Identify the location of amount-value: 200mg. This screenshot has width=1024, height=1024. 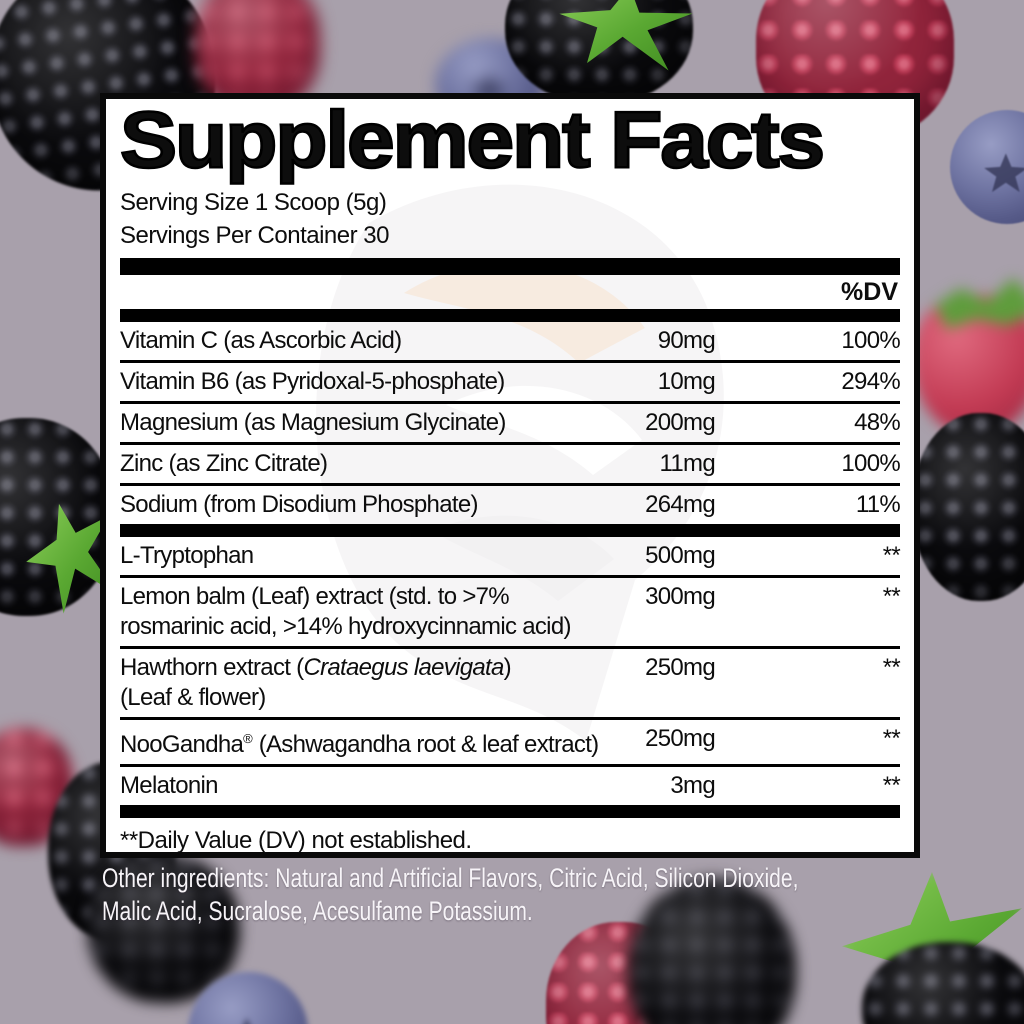
(680, 422).